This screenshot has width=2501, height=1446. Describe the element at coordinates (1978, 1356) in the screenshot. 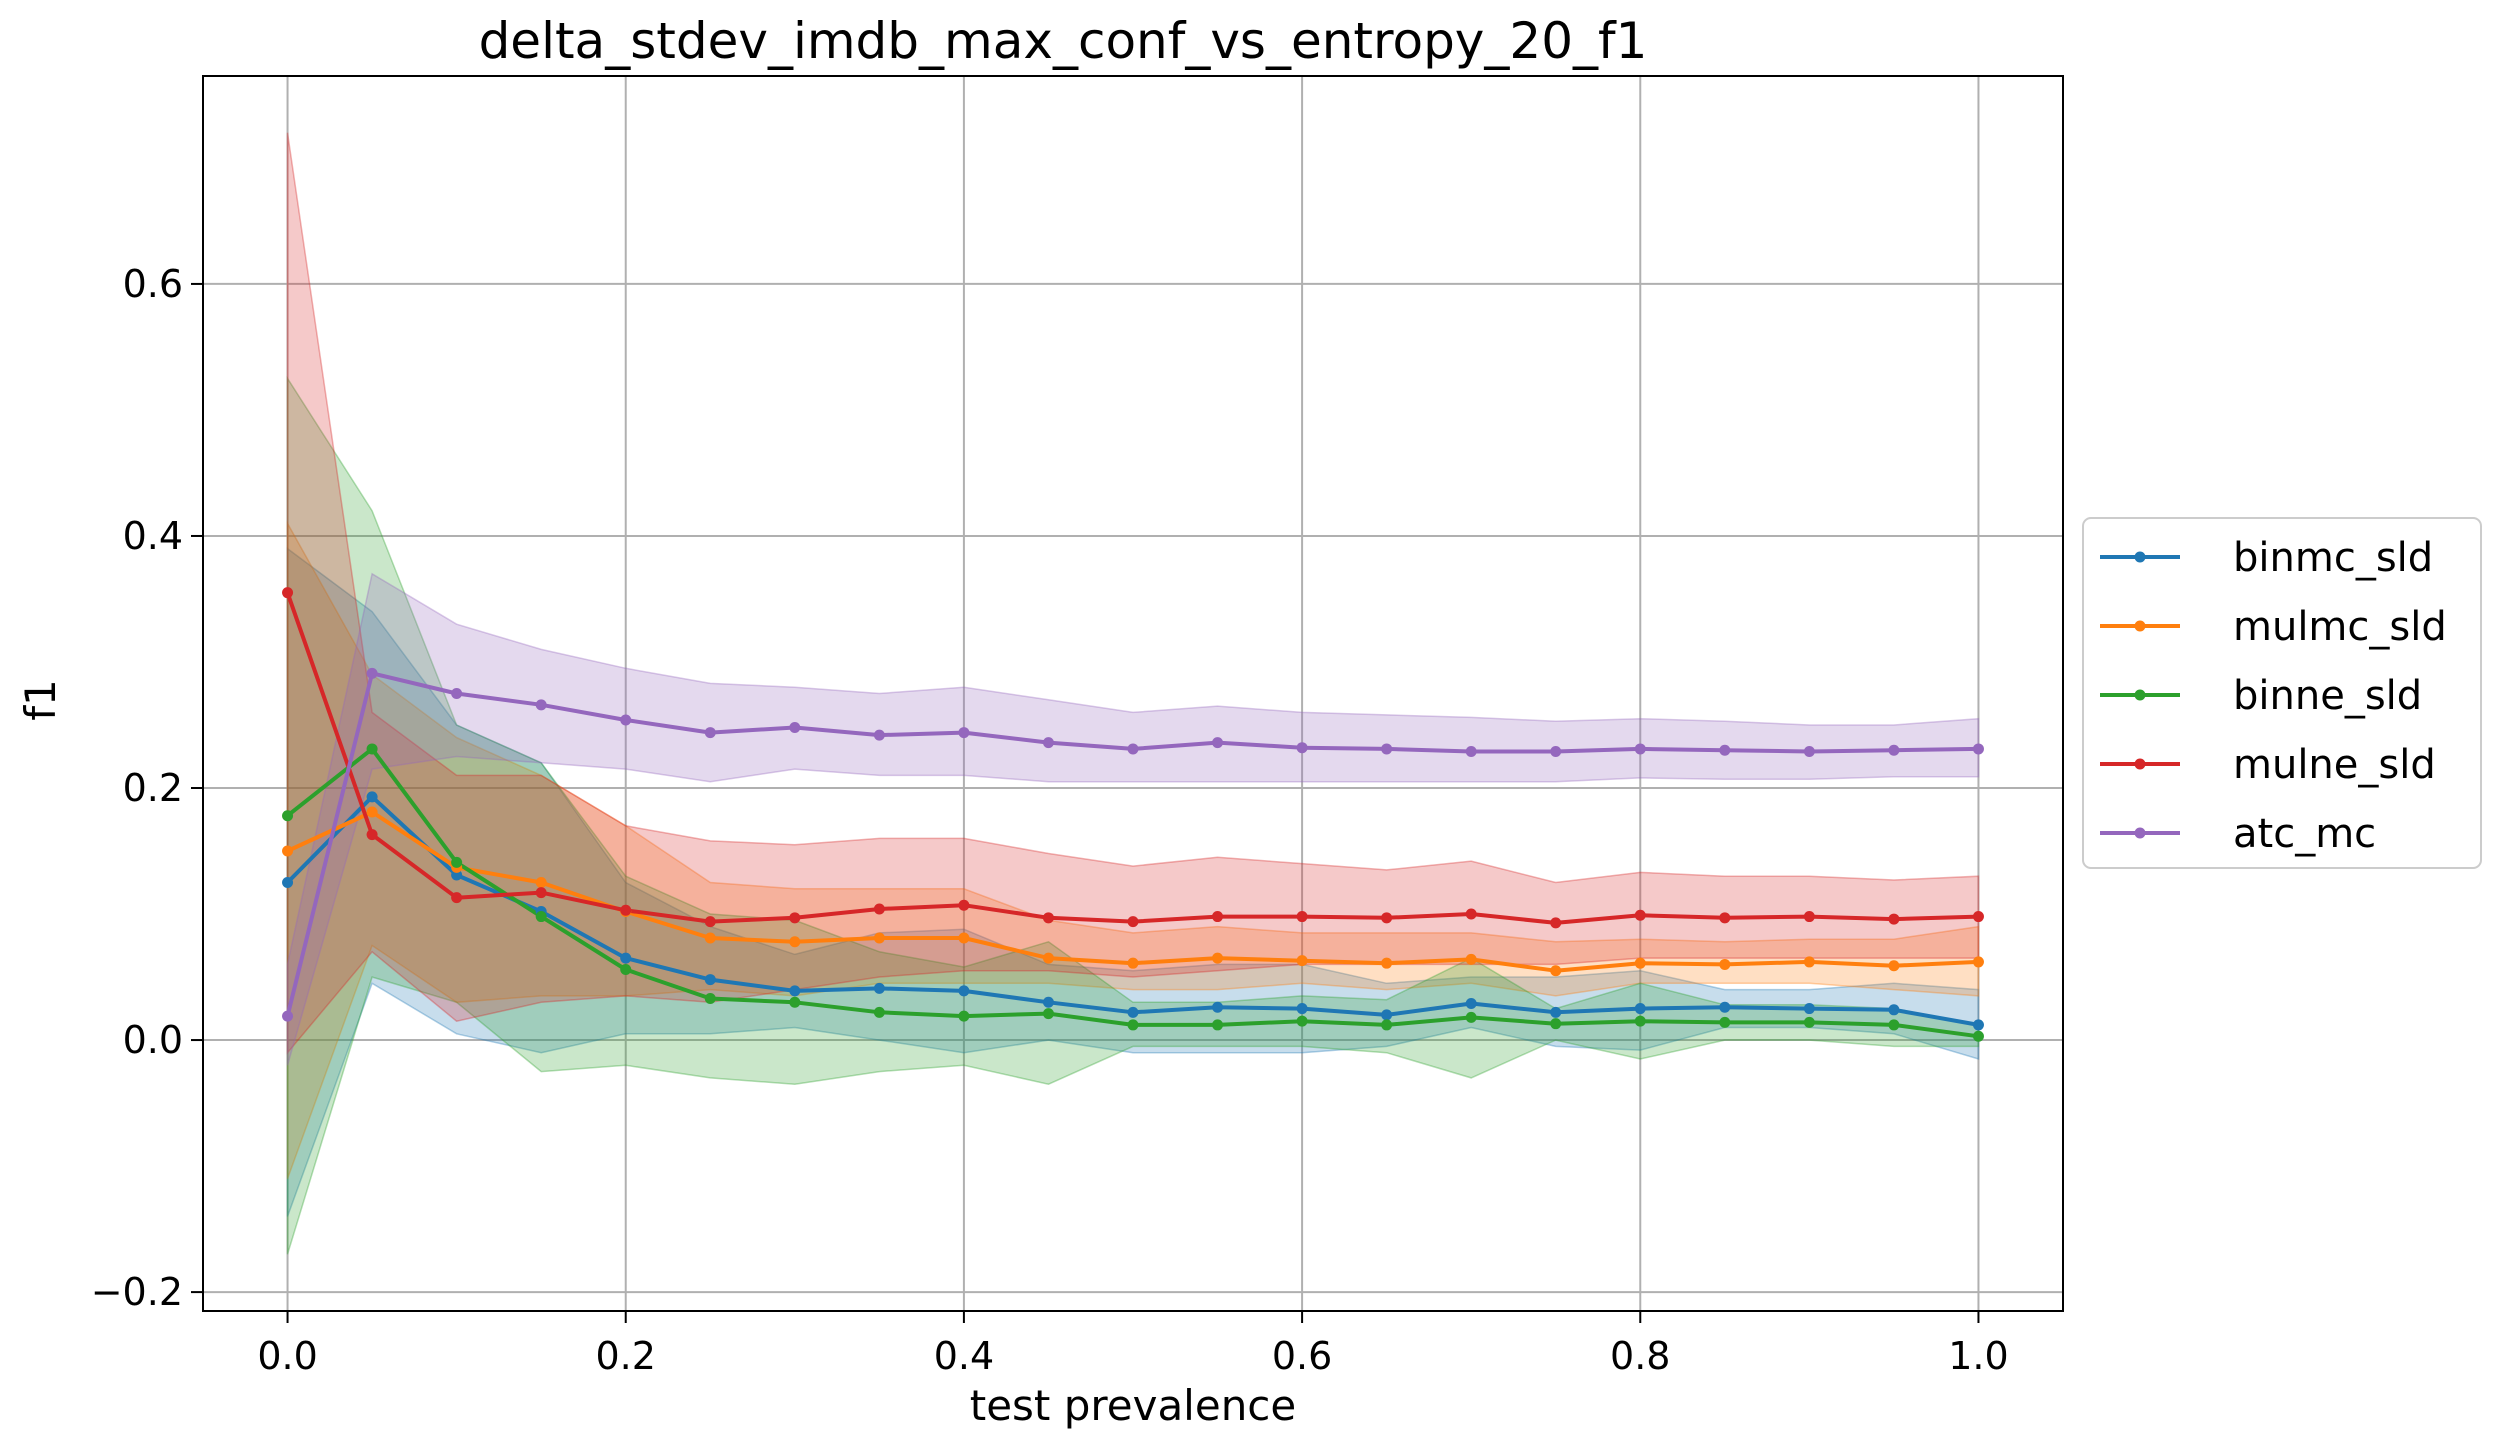

I see `x-tick-label: 1.0` at that location.